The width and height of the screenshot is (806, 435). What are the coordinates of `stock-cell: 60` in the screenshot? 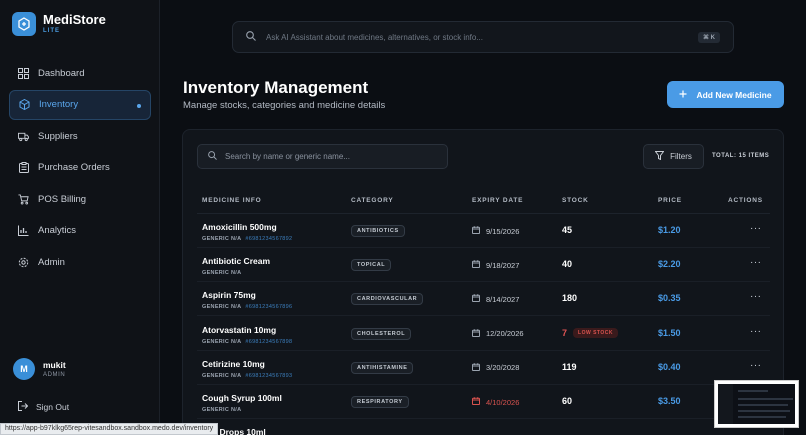 It's located at (567, 401).